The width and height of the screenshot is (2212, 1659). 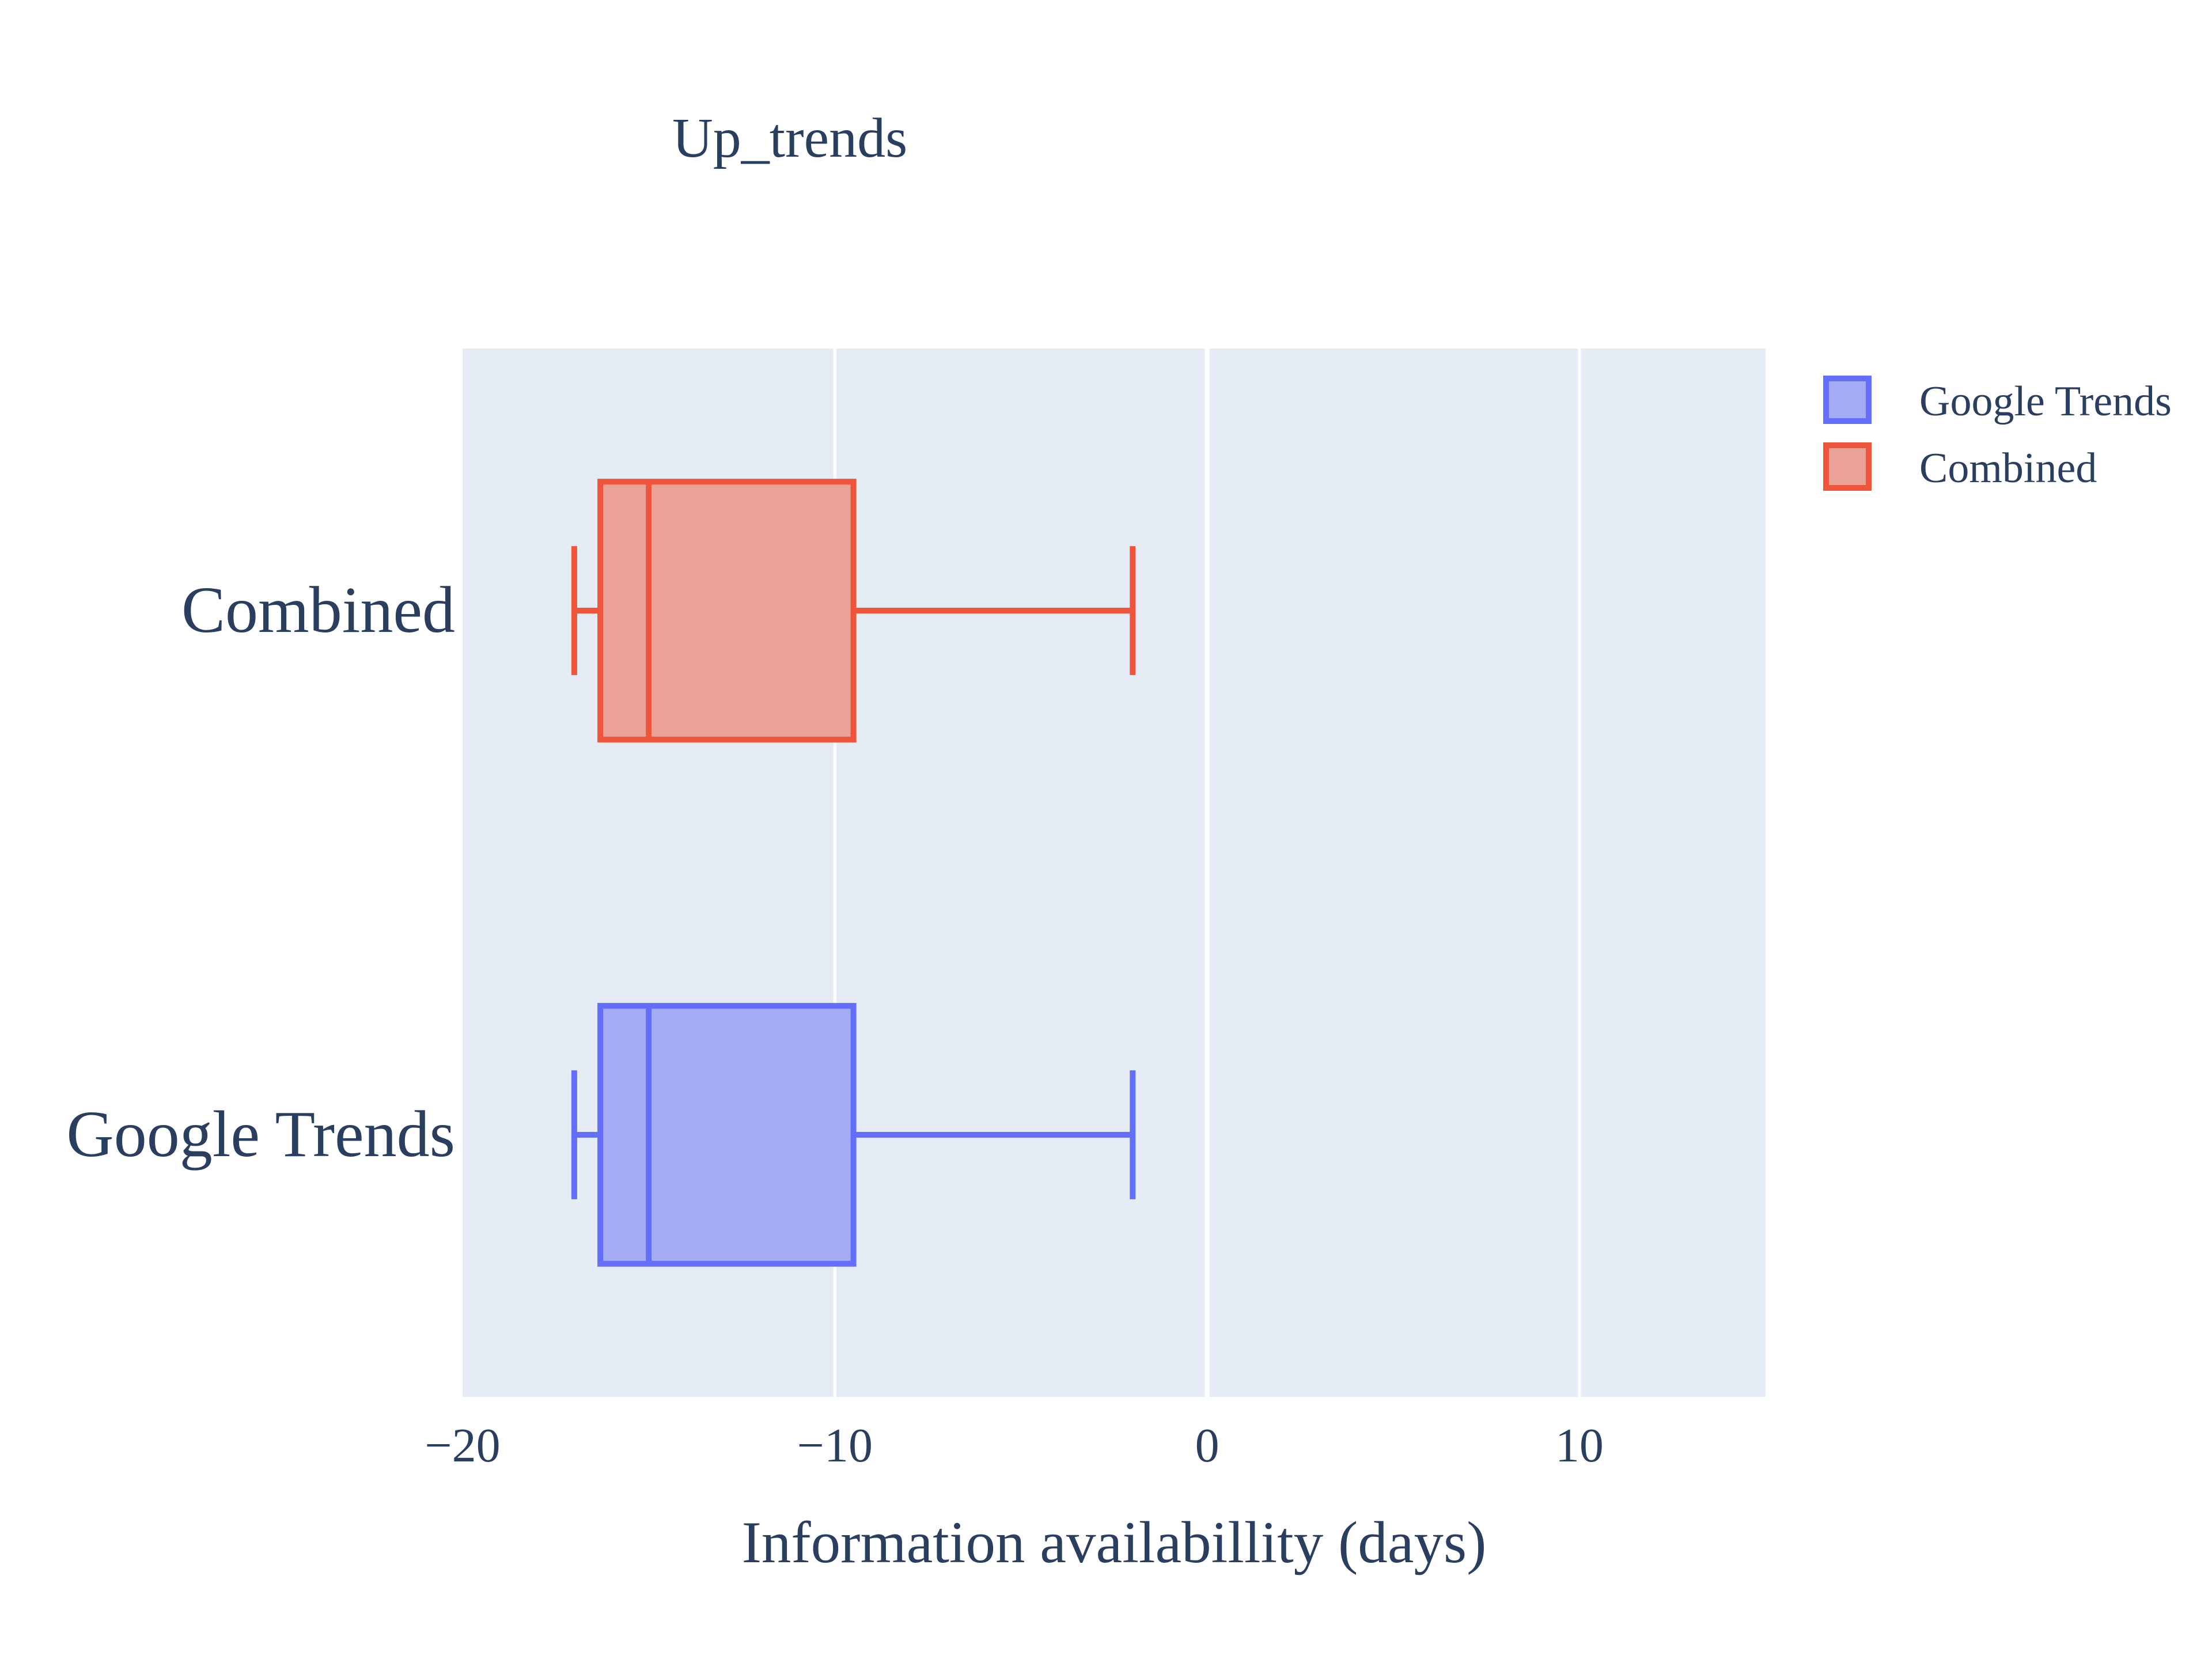 What do you see at coordinates (853, 873) in the screenshot?
I see `box-traces` at bounding box center [853, 873].